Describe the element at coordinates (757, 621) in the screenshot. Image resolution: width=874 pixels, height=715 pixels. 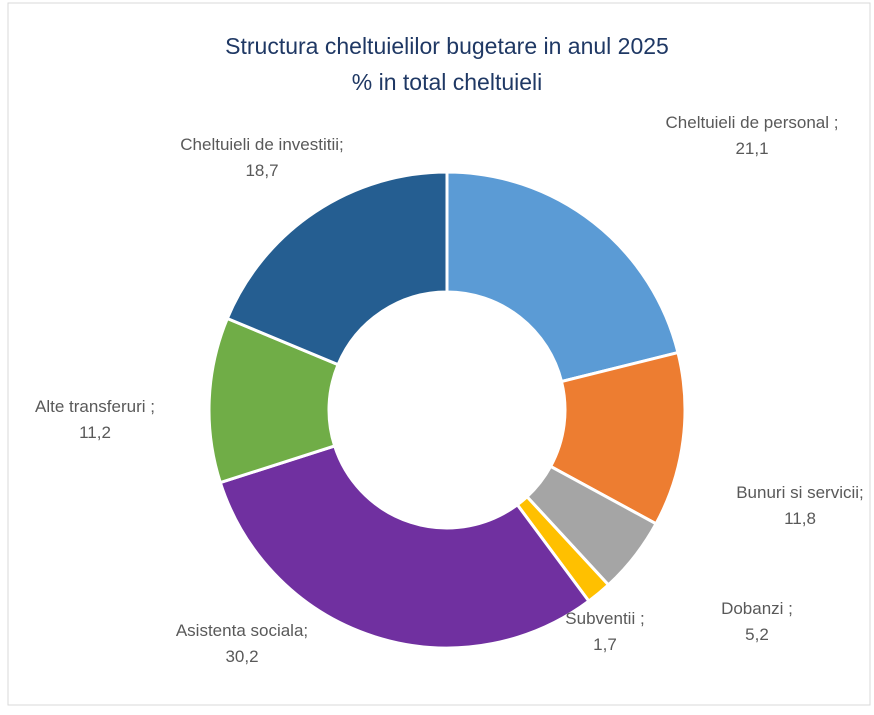
I see `data-label: Dobanzi ; 5,2` at that location.